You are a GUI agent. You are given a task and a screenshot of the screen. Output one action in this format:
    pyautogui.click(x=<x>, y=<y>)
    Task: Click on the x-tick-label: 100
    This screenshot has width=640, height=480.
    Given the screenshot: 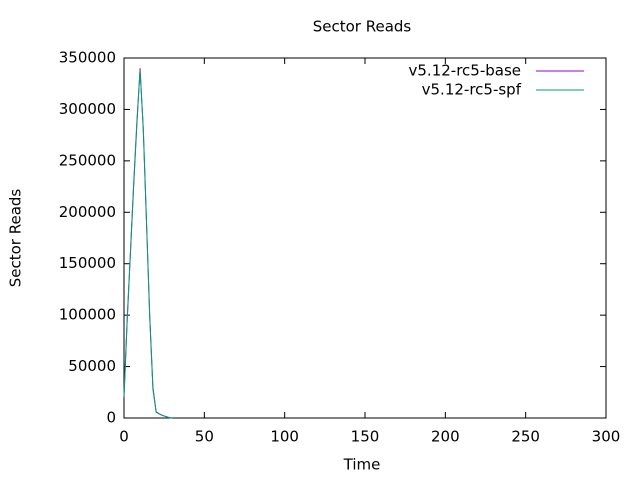 What is the action you would take?
    pyautogui.click(x=284, y=437)
    